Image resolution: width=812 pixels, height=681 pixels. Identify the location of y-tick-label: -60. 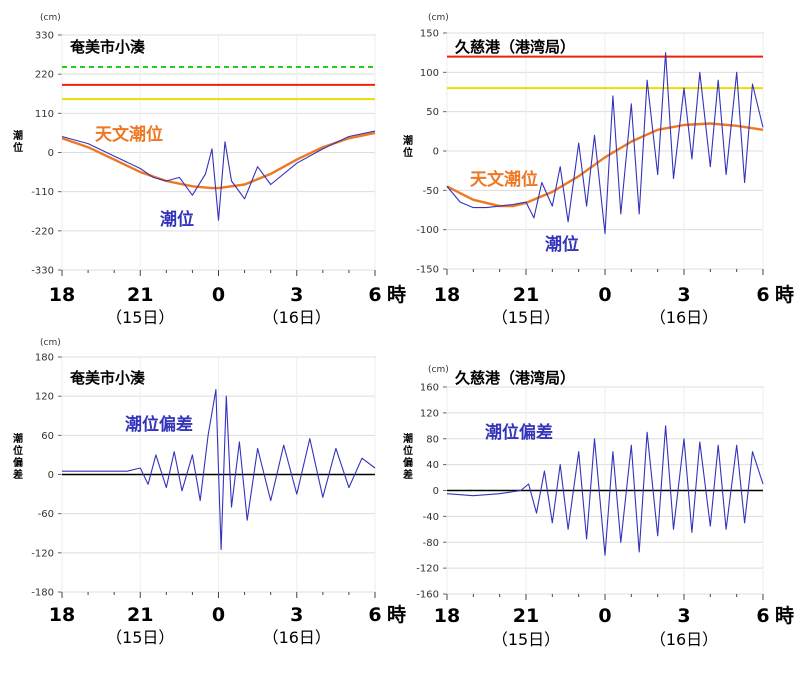
(46, 514).